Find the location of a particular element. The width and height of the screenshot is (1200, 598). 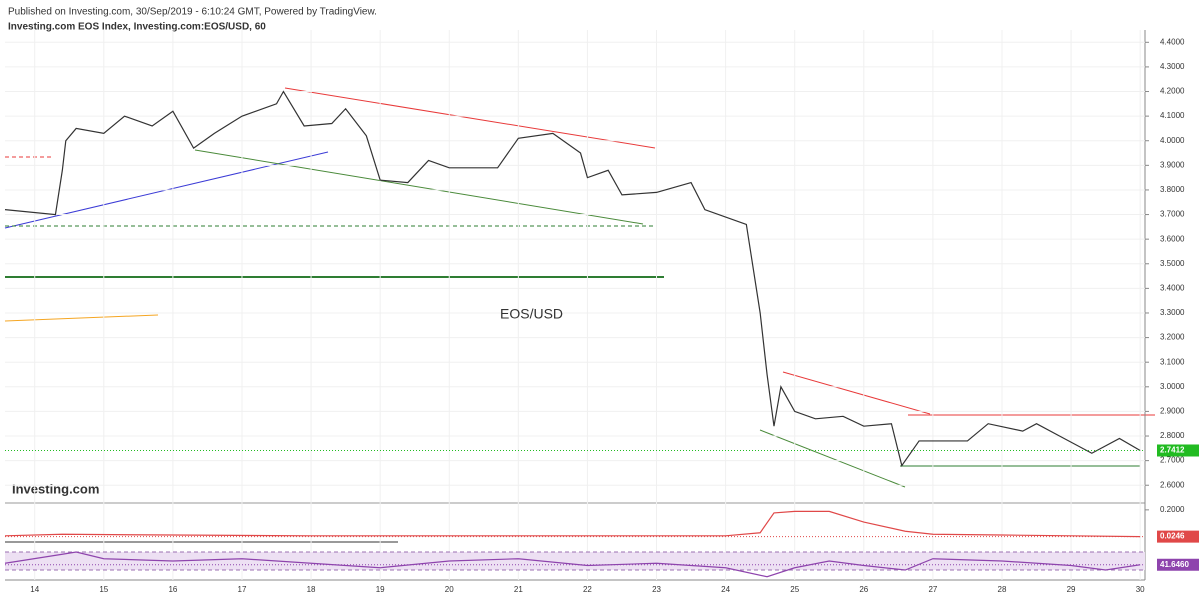

value-label: 0.0246 is located at coordinates (1172, 536).